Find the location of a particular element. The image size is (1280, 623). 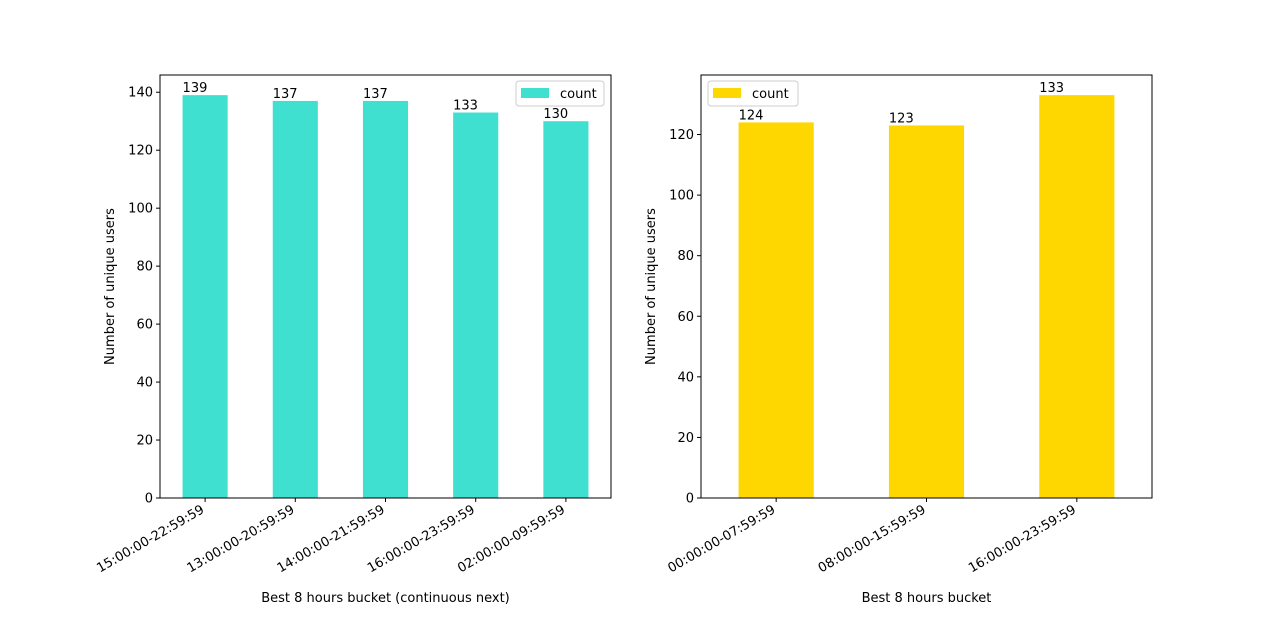

bar-value-label: 123 is located at coordinates (901, 118).